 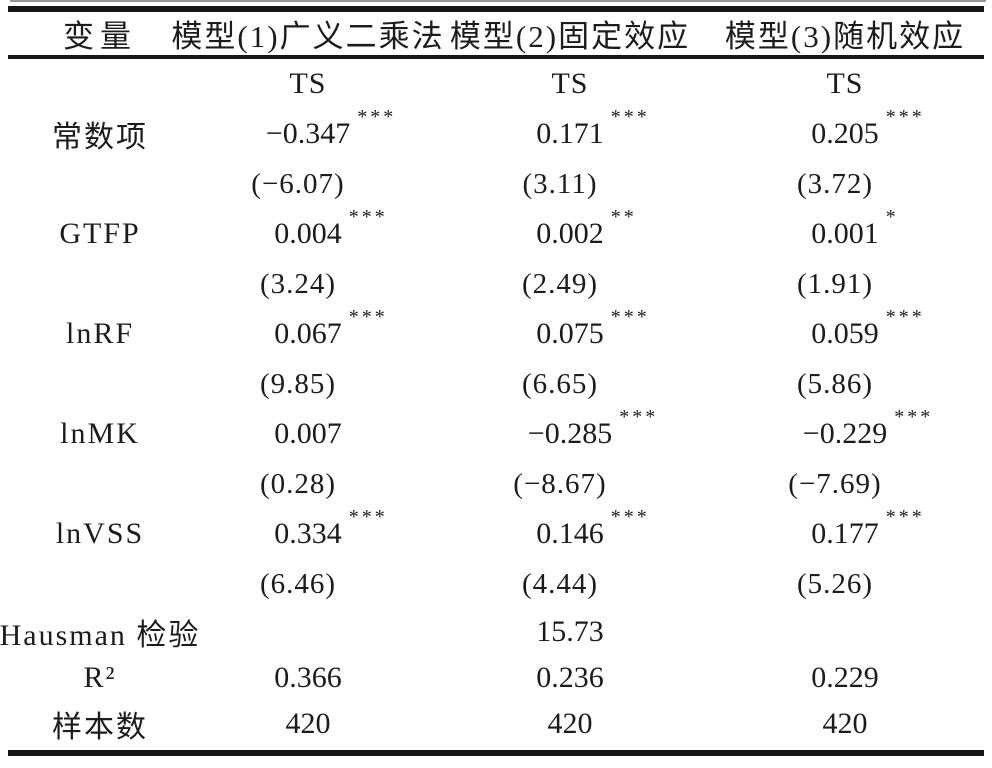 What do you see at coordinates (496, 632) in the screenshot?
I see `hausman-row: Hausman 检验 15.73` at bounding box center [496, 632].